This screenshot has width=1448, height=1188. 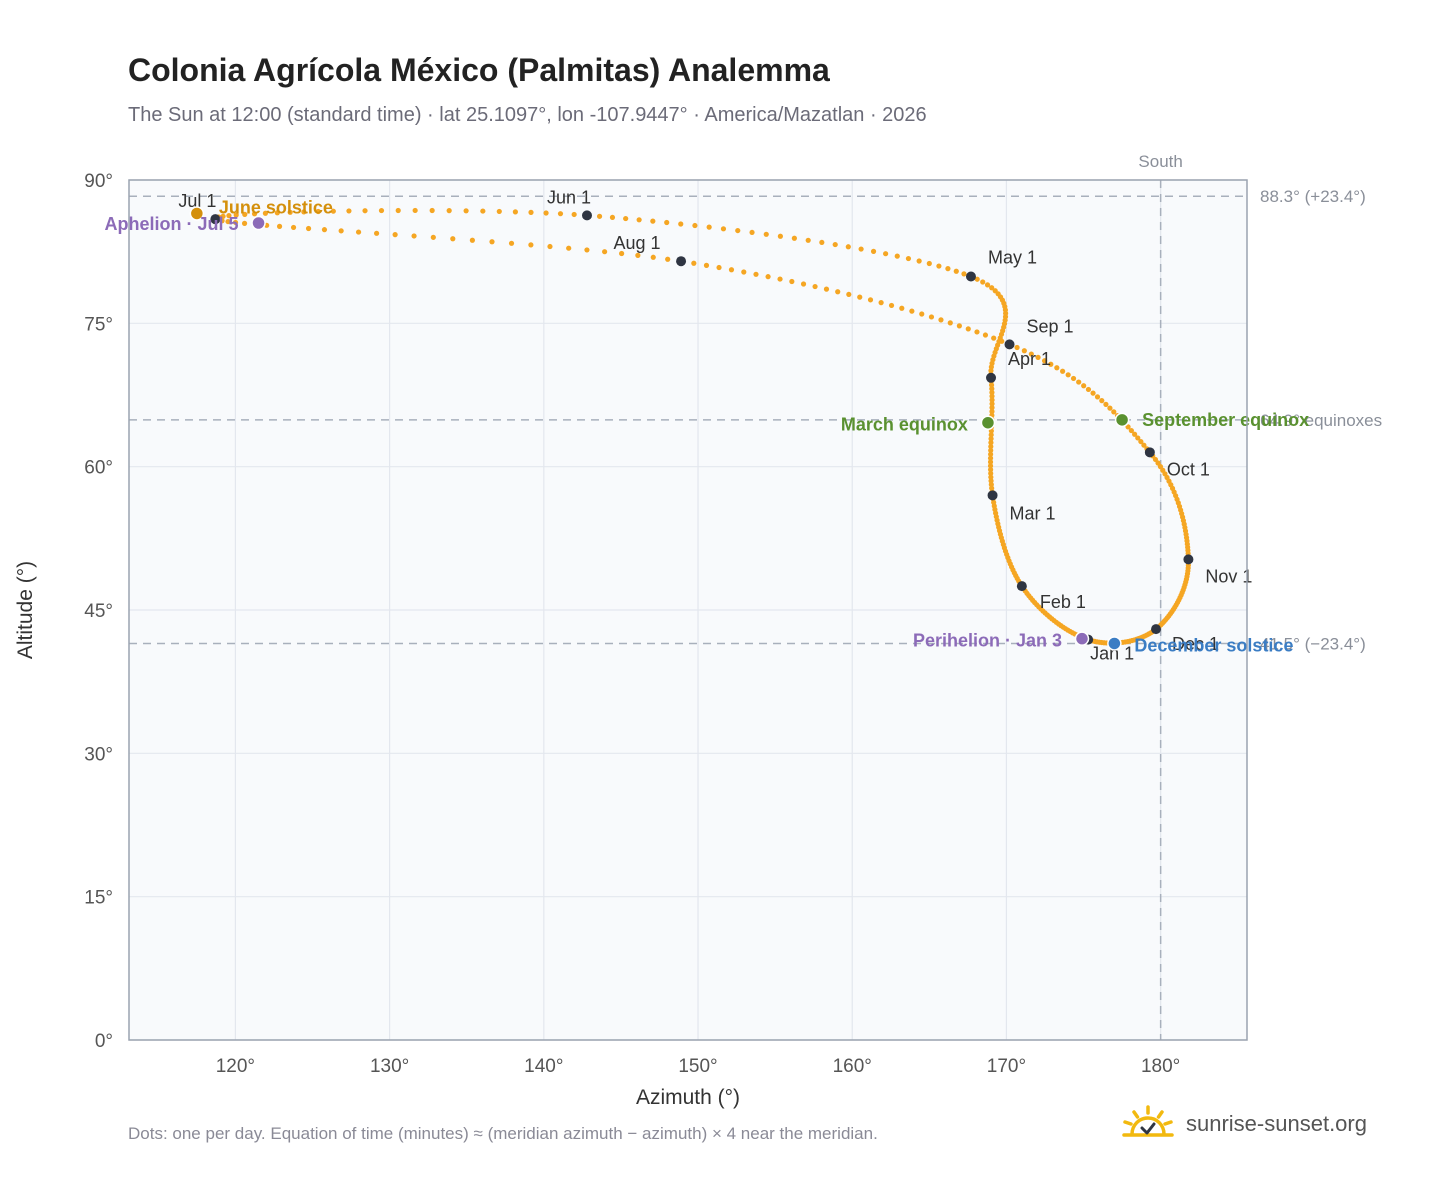 I want to click on month-label: May 1, so click(x=1012, y=258).